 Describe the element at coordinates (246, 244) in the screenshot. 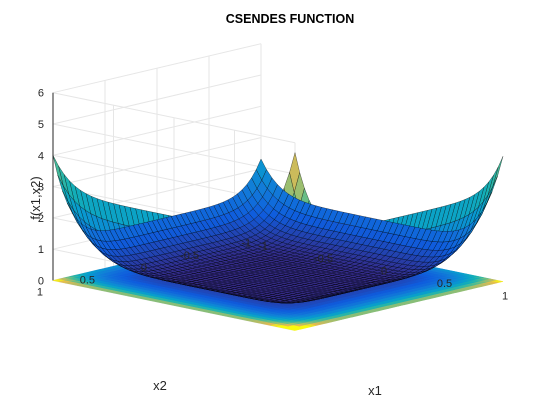

I see `y-tick-label: -1` at that location.